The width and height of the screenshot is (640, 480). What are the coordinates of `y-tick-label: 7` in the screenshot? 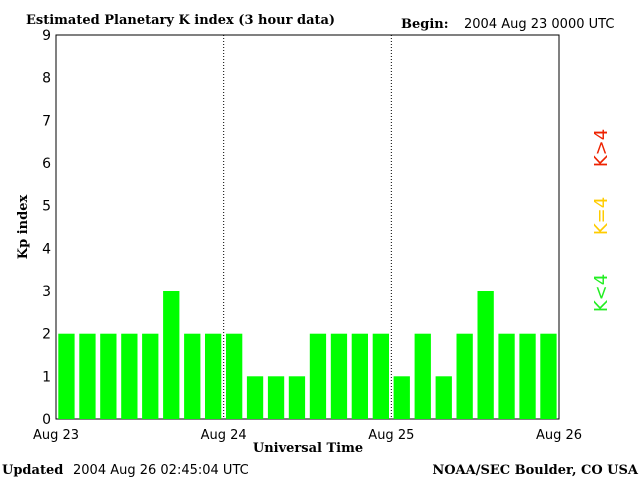 It's located at (46, 121).